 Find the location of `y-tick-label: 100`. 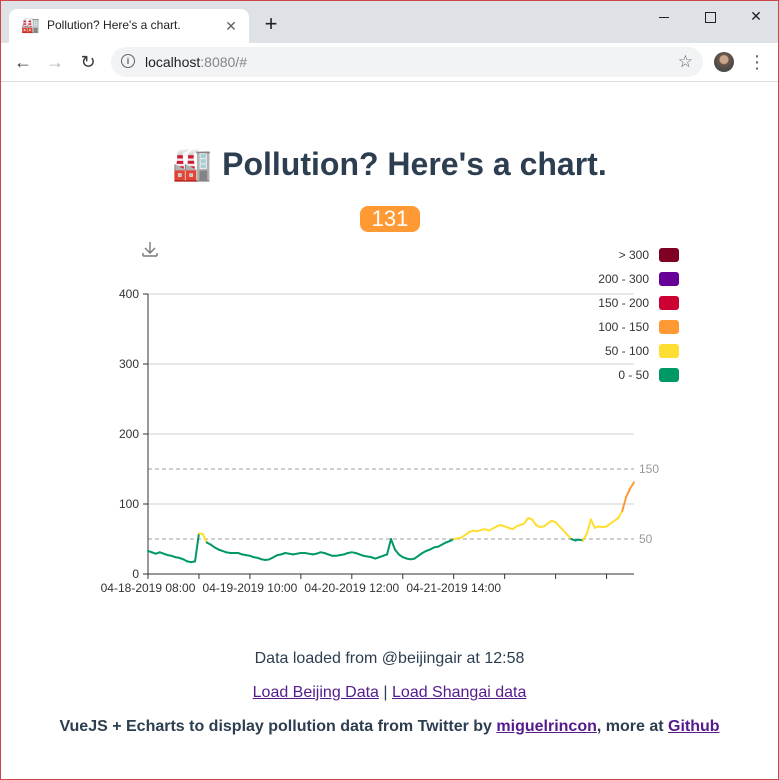

y-tick-label: 100 is located at coordinates (129, 504).